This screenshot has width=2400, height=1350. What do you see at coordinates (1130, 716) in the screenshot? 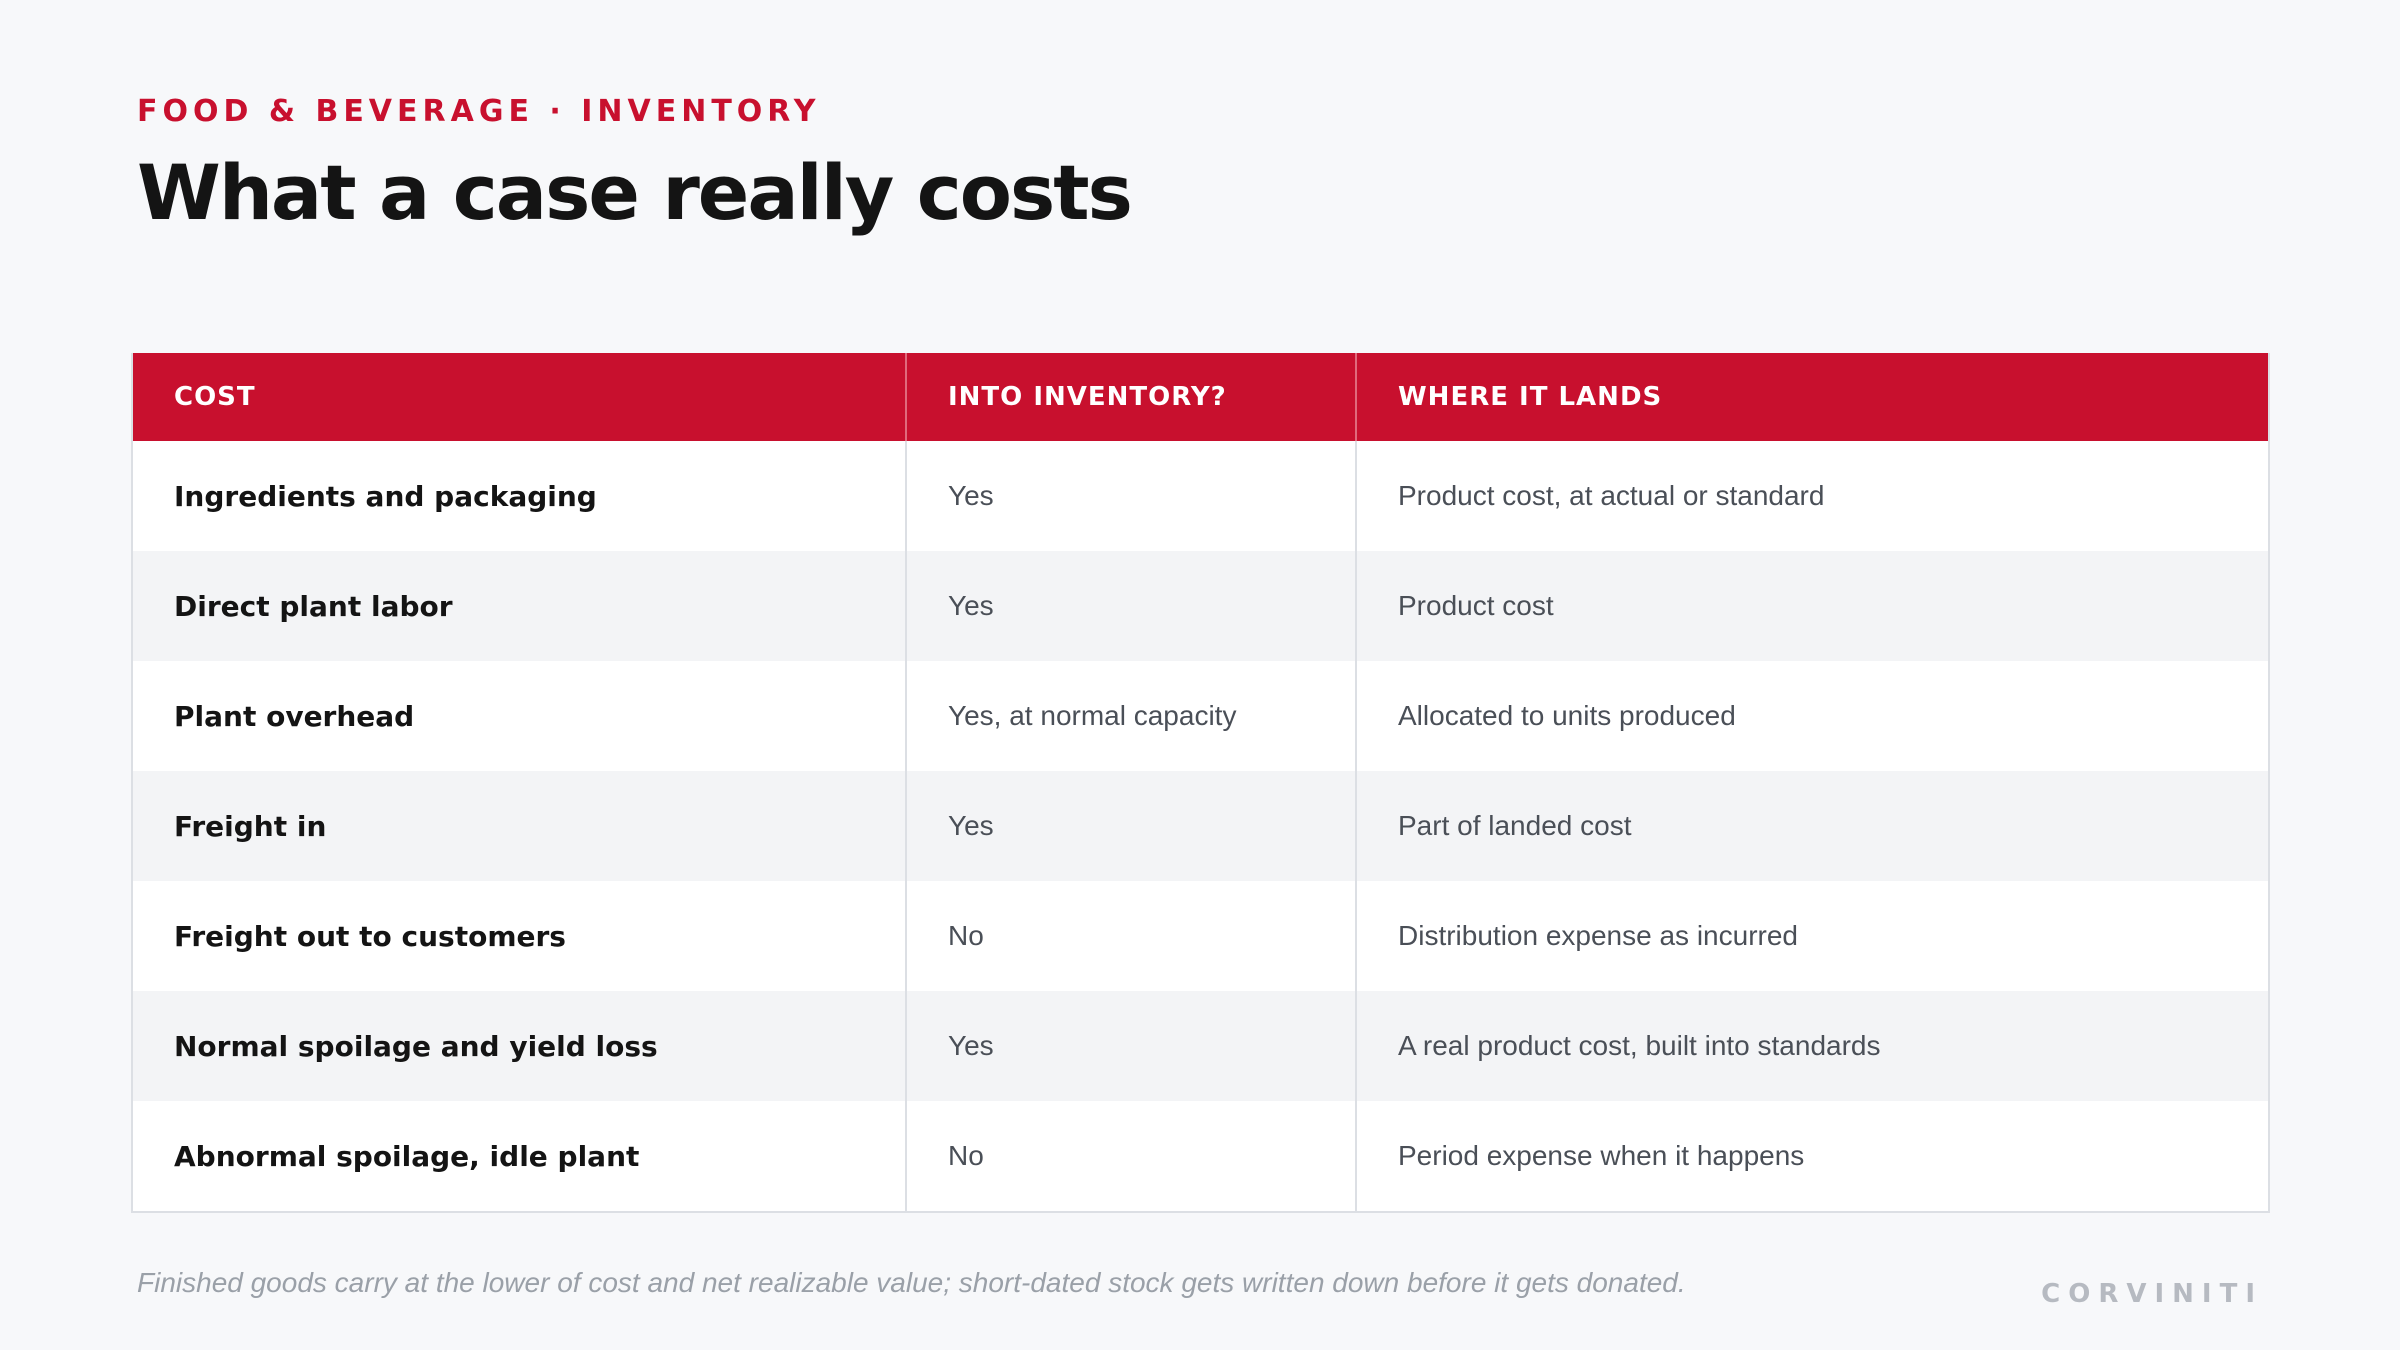
I see `inventory-cell: Yes, at normal capacity` at bounding box center [1130, 716].